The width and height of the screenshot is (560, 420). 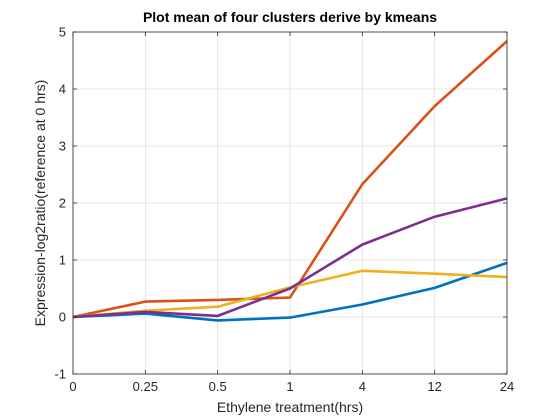 What do you see at coordinates (62, 146) in the screenshot?
I see `y-tick-label: 3` at bounding box center [62, 146].